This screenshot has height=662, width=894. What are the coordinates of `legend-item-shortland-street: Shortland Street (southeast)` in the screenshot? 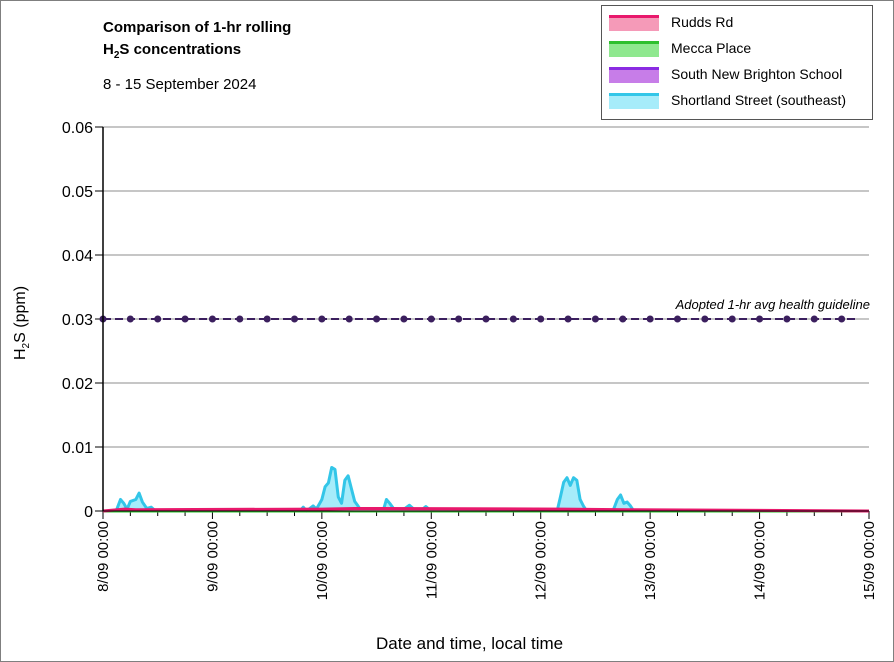 It's located at (739, 101).